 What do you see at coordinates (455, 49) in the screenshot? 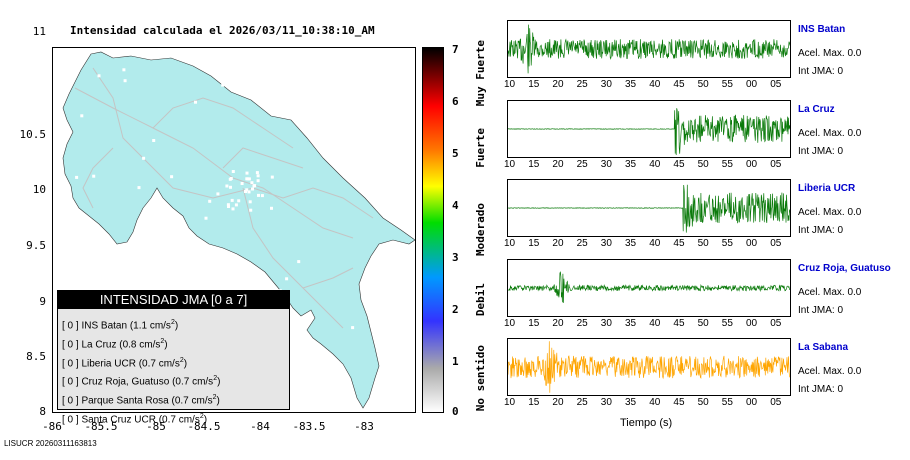
I see `colorbar-tick: 7` at bounding box center [455, 49].